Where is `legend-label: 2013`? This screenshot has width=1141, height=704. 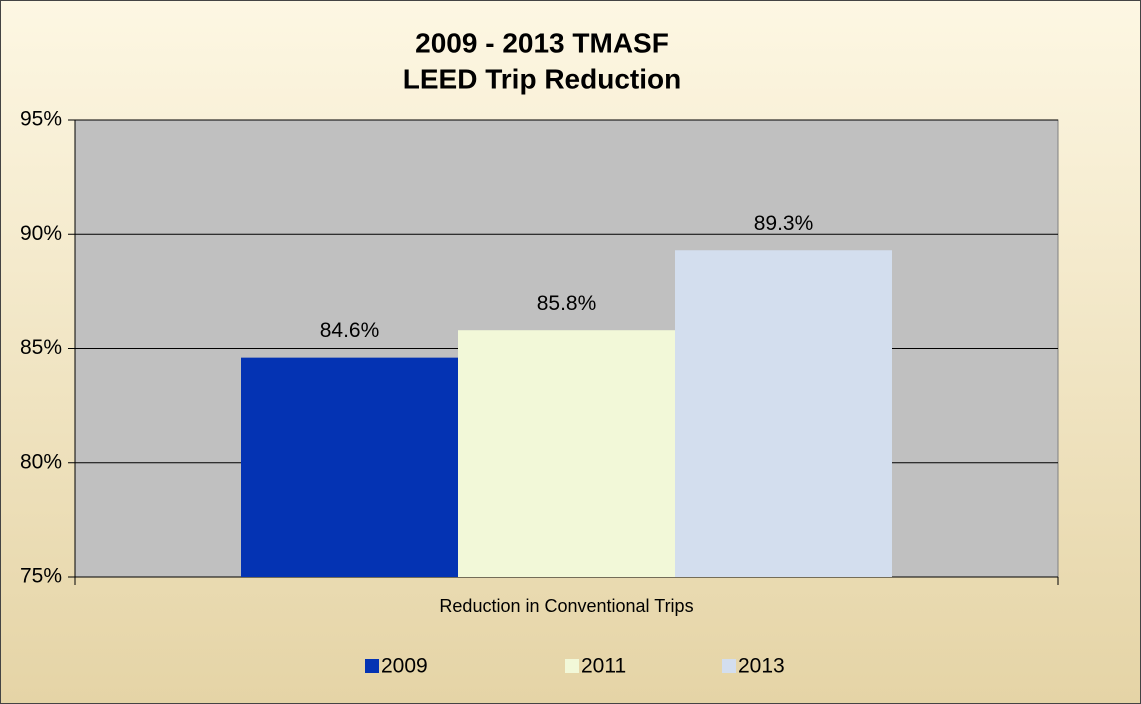
legend-label: 2013 is located at coordinates (761, 666).